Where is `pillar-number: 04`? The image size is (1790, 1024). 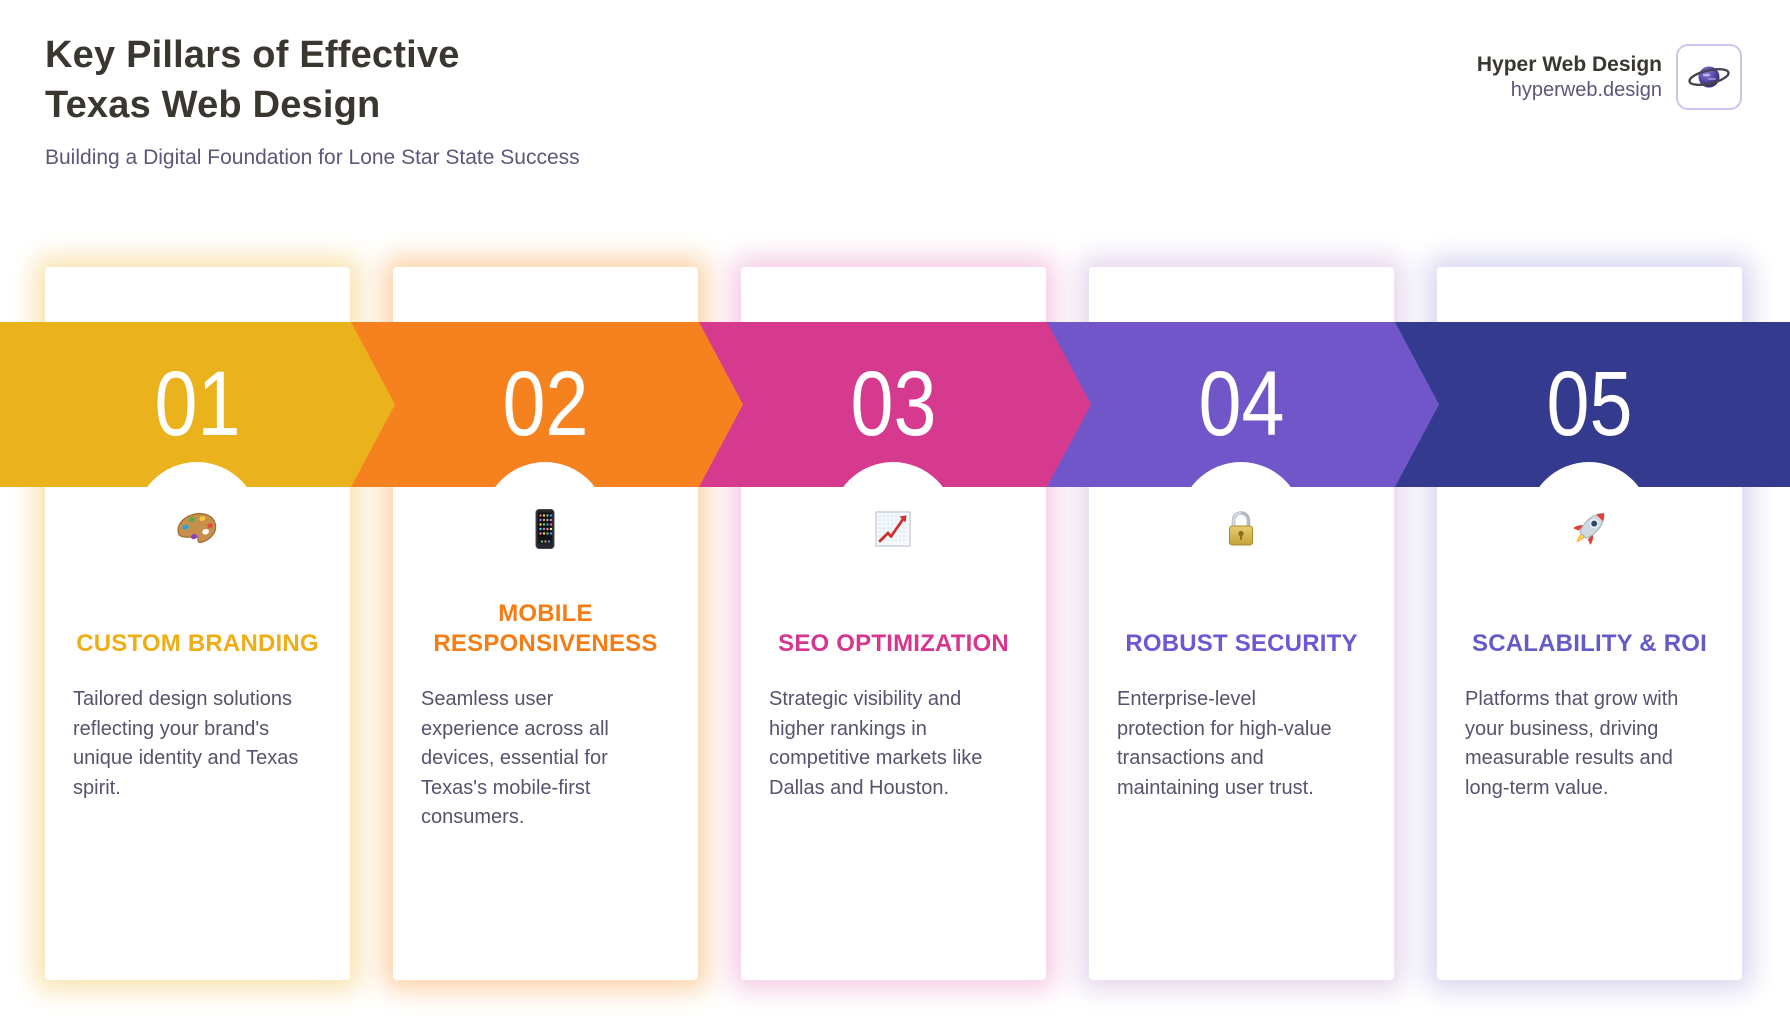 pillar-number: 04 is located at coordinates (1241, 404).